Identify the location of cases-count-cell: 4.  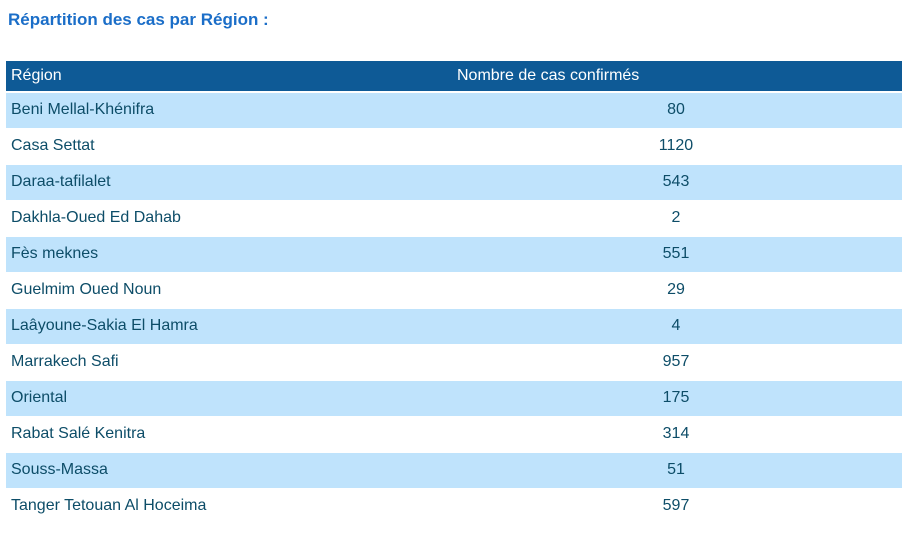
(676, 326).